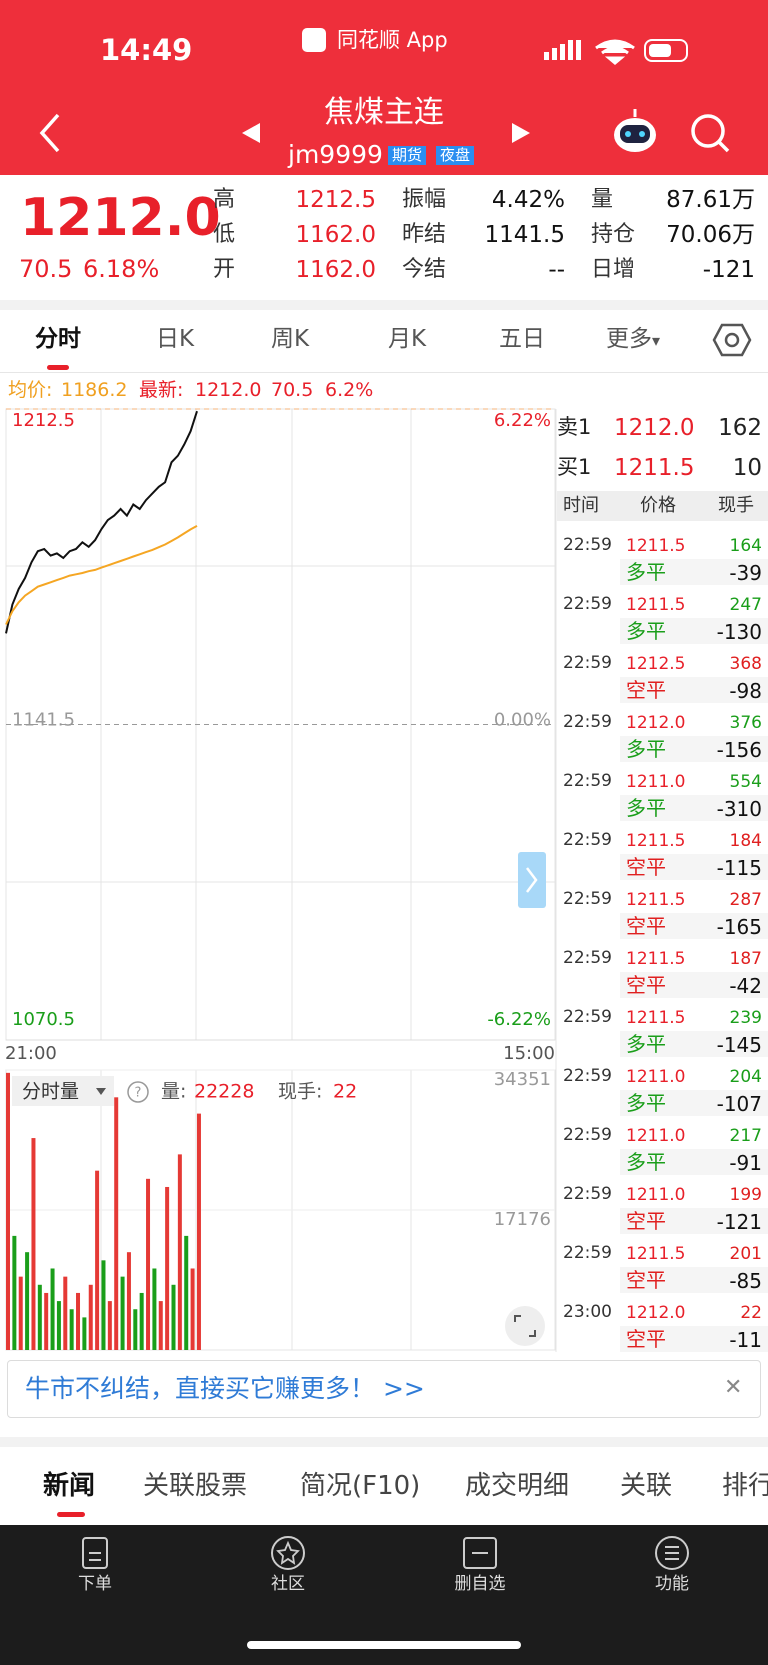 This screenshot has height=1665, width=768. What do you see at coordinates (745, 1018) in the screenshot?
I see `trade-hand: 239` at bounding box center [745, 1018].